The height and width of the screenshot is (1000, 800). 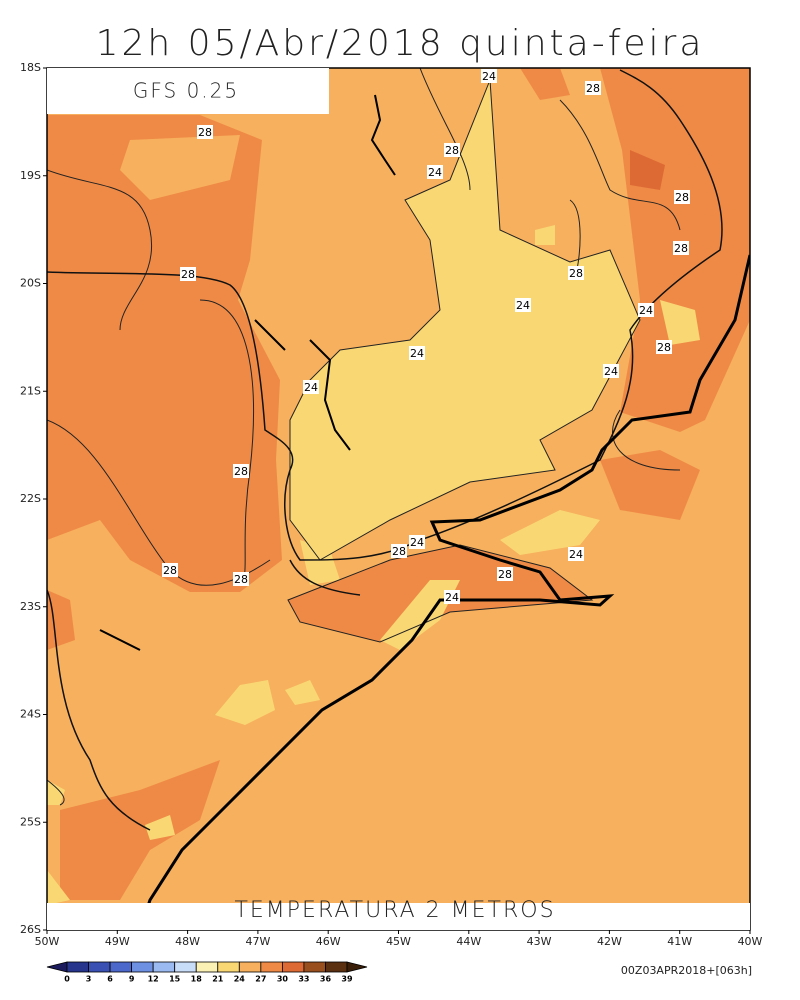 I want to click on lat-label: 26S, so click(x=30, y=929).